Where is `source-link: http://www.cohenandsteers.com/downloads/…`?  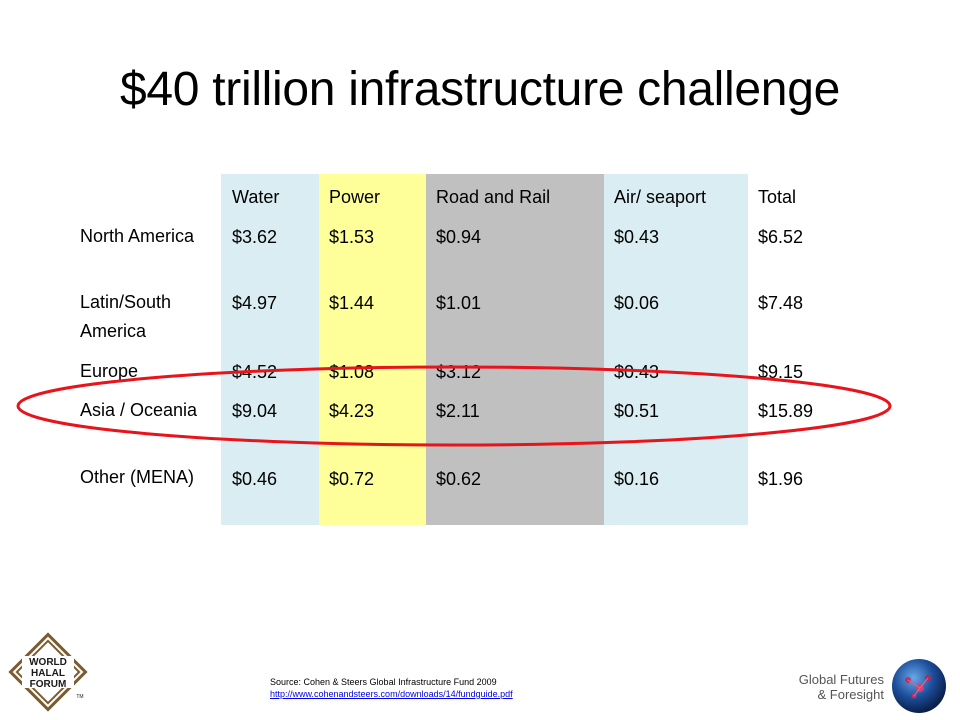
source-link: http://www.cohenandsteers.com/downloads/… is located at coordinates (391, 694).